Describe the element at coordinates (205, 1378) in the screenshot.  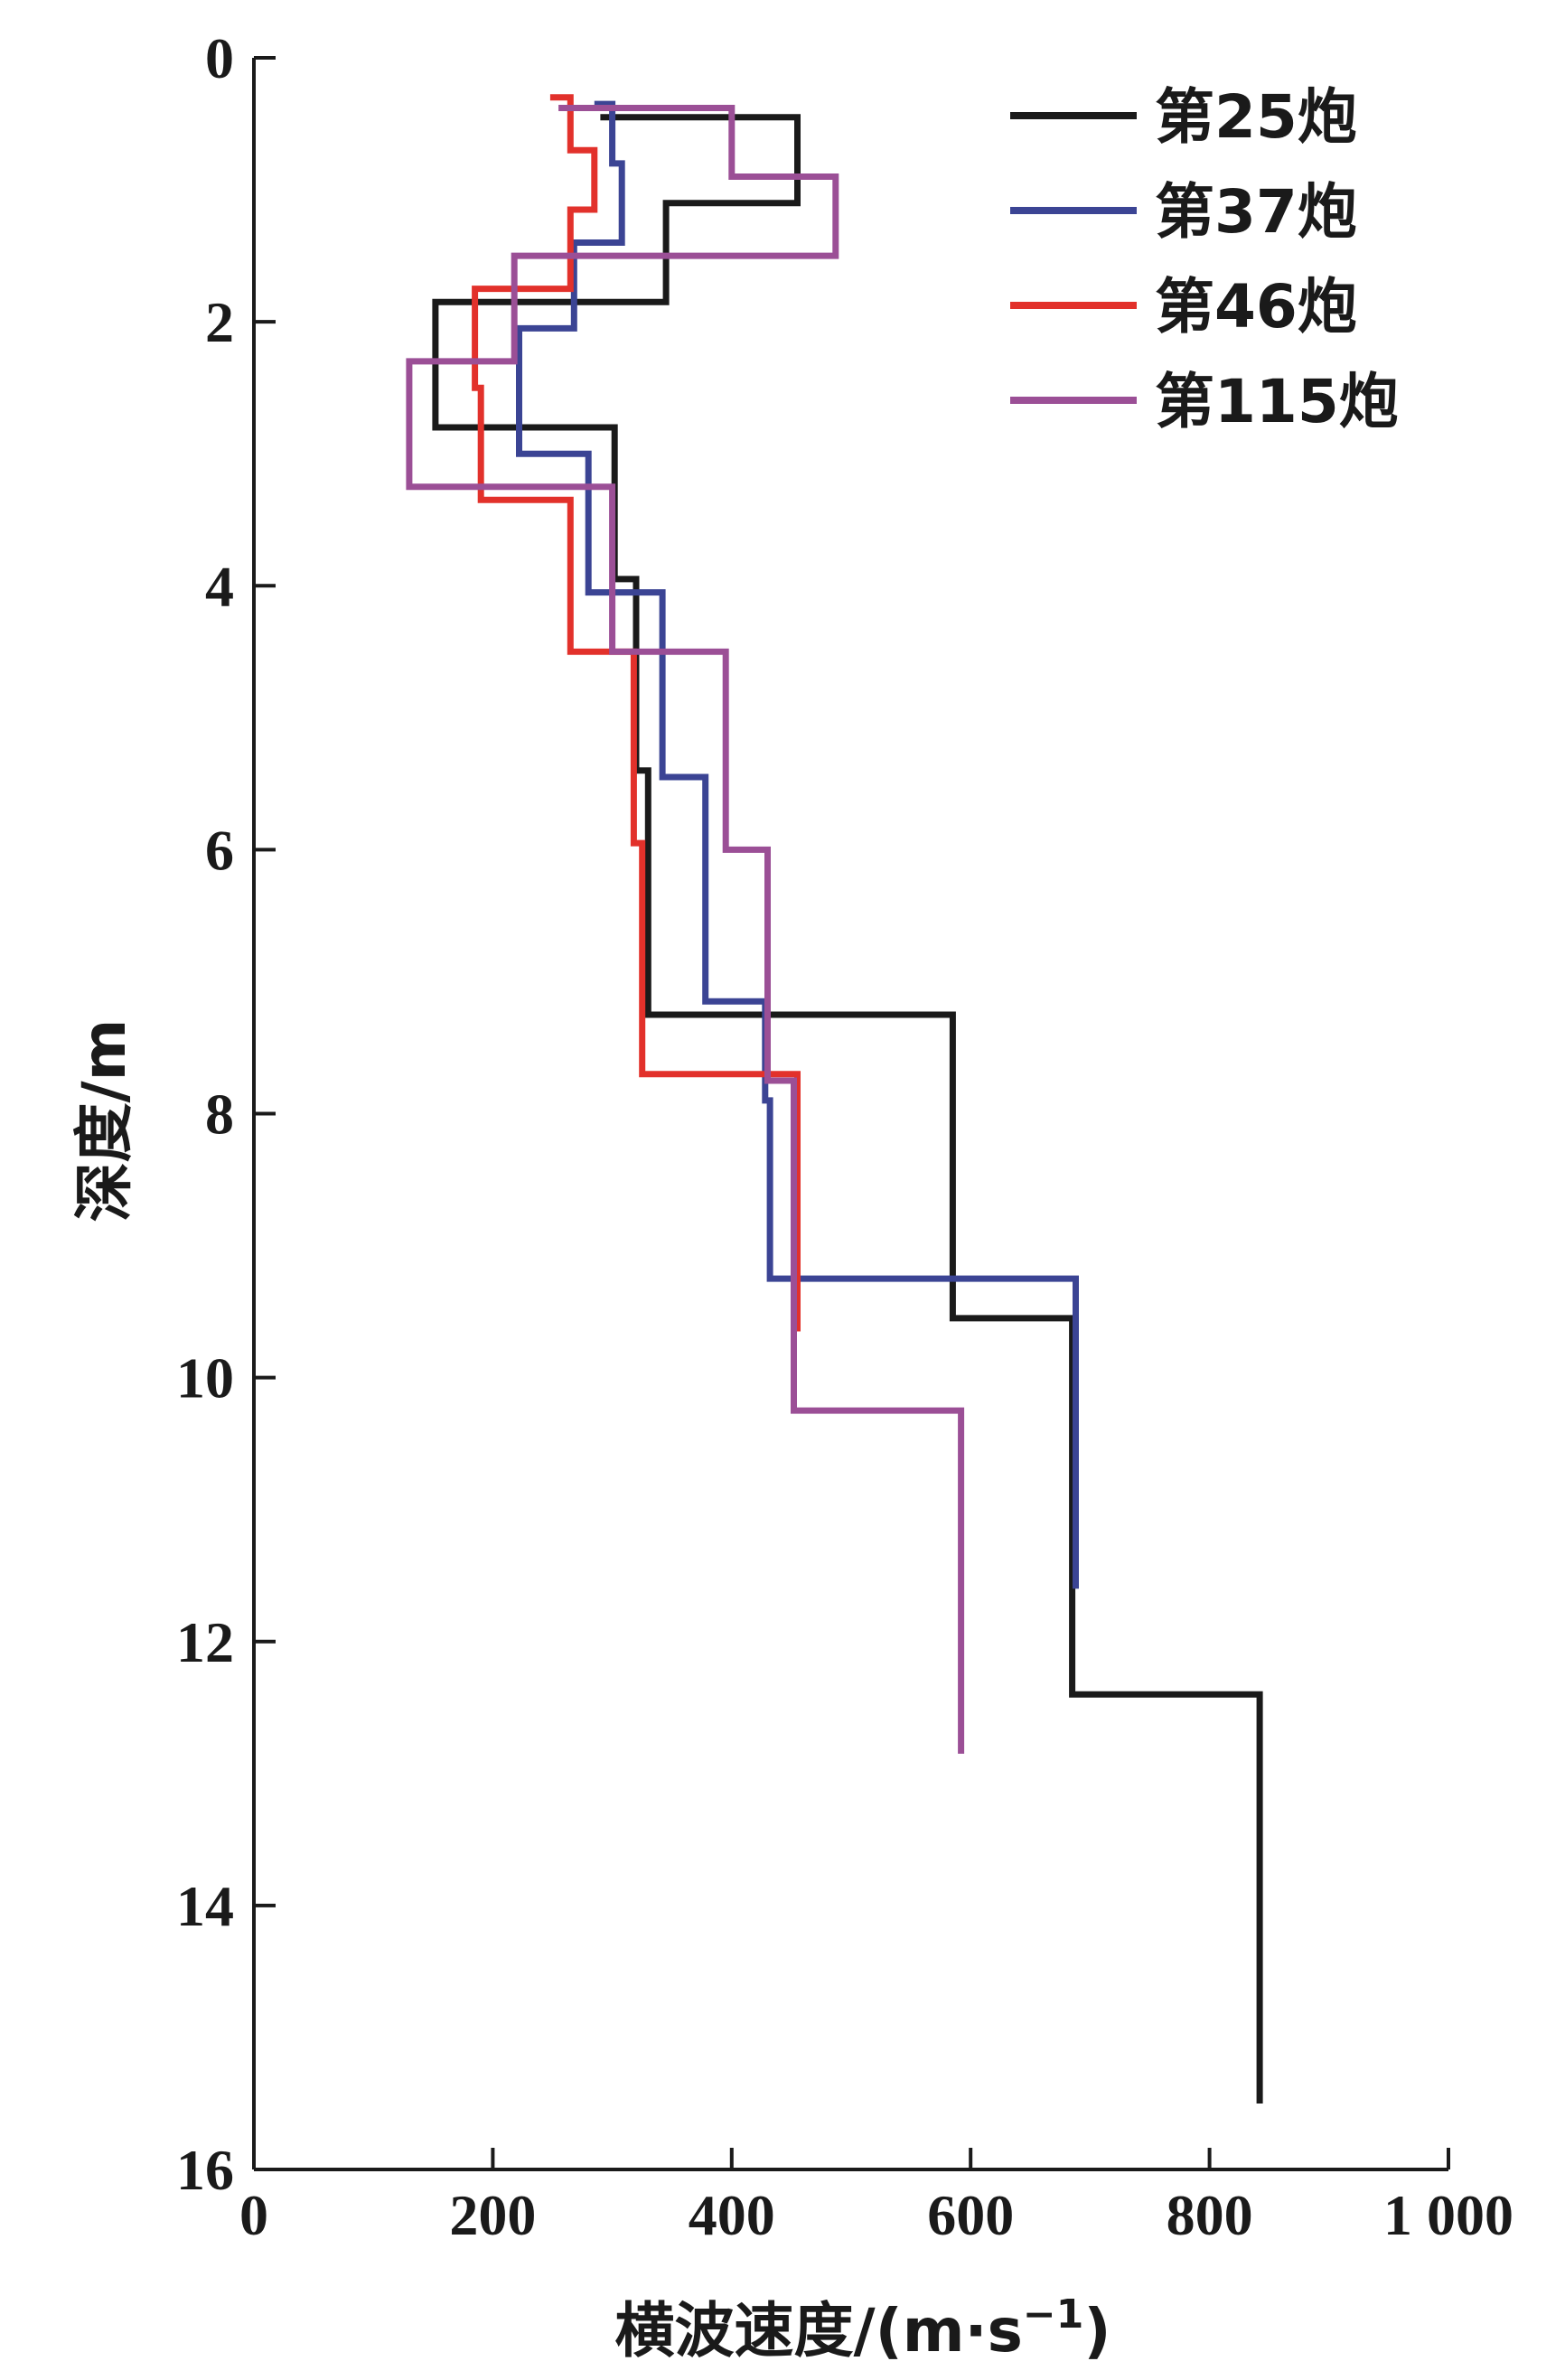
I see `y-tick-label: 10` at that location.